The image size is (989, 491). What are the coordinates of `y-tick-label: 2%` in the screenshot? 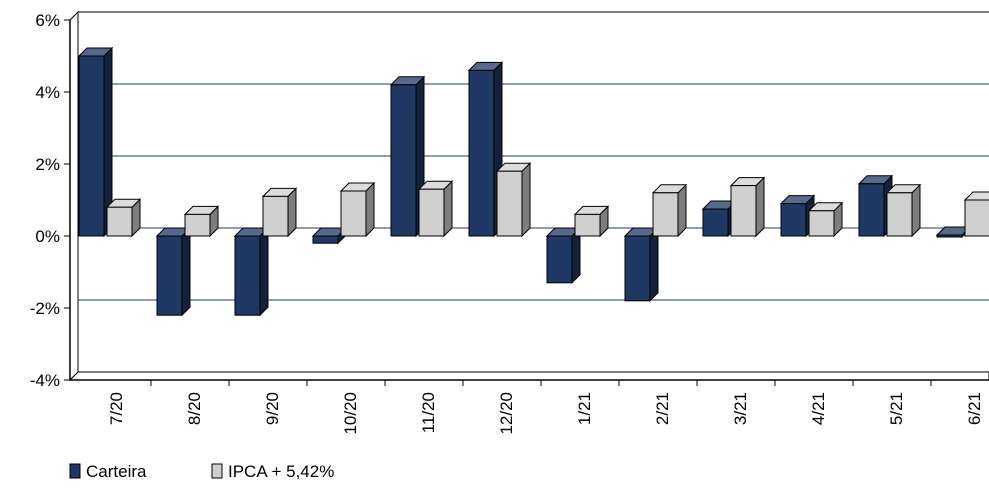 It's located at (47, 164).